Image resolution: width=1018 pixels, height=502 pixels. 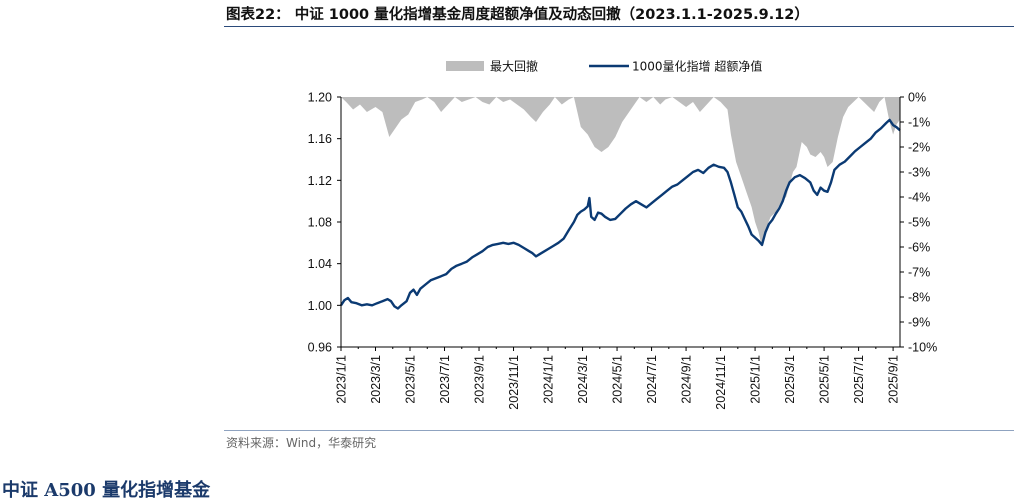 What do you see at coordinates (919, 248) in the screenshot?
I see `y-right-tick-label: -6%` at bounding box center [919, 248].